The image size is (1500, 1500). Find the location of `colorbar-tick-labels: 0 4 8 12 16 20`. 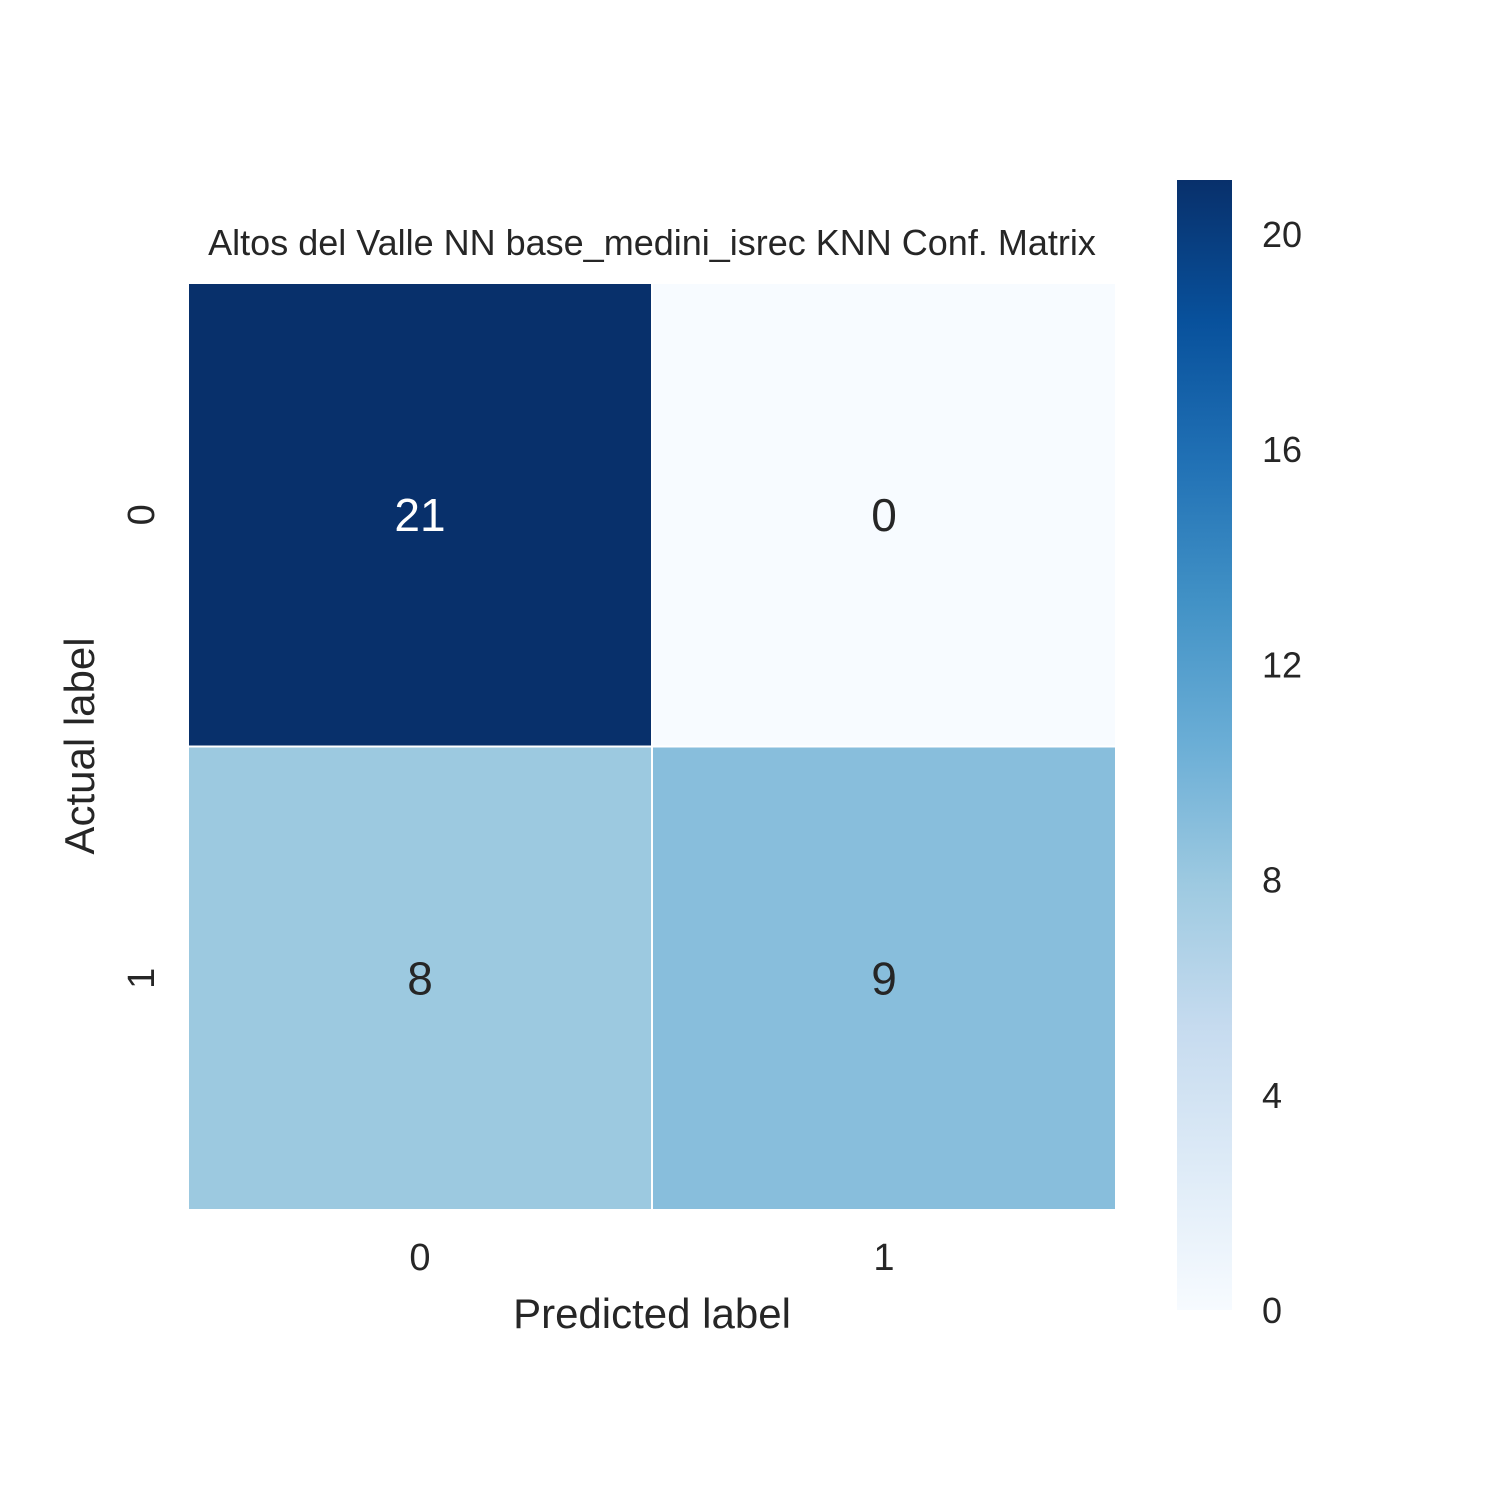

colorbar-tick-labels: 0 4 8 12 16 20 is located at coordinates (1282, 772).